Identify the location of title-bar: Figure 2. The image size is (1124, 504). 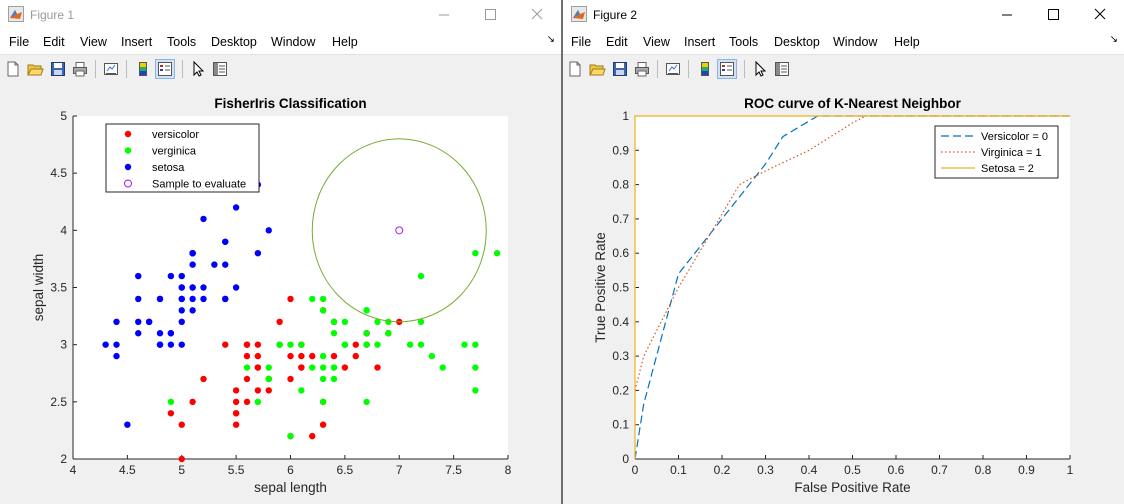
(843, 15).